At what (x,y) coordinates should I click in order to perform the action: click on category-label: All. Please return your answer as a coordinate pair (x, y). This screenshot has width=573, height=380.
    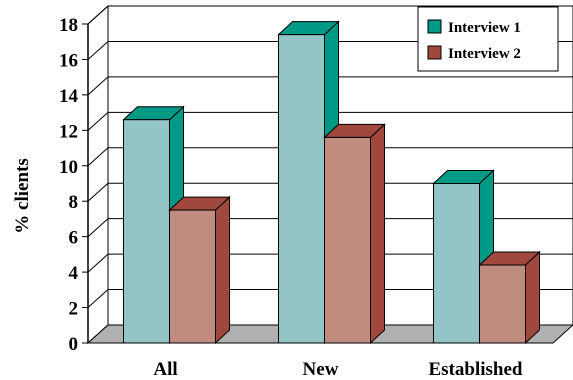
    Looking at the image, I should click on (165, 369).